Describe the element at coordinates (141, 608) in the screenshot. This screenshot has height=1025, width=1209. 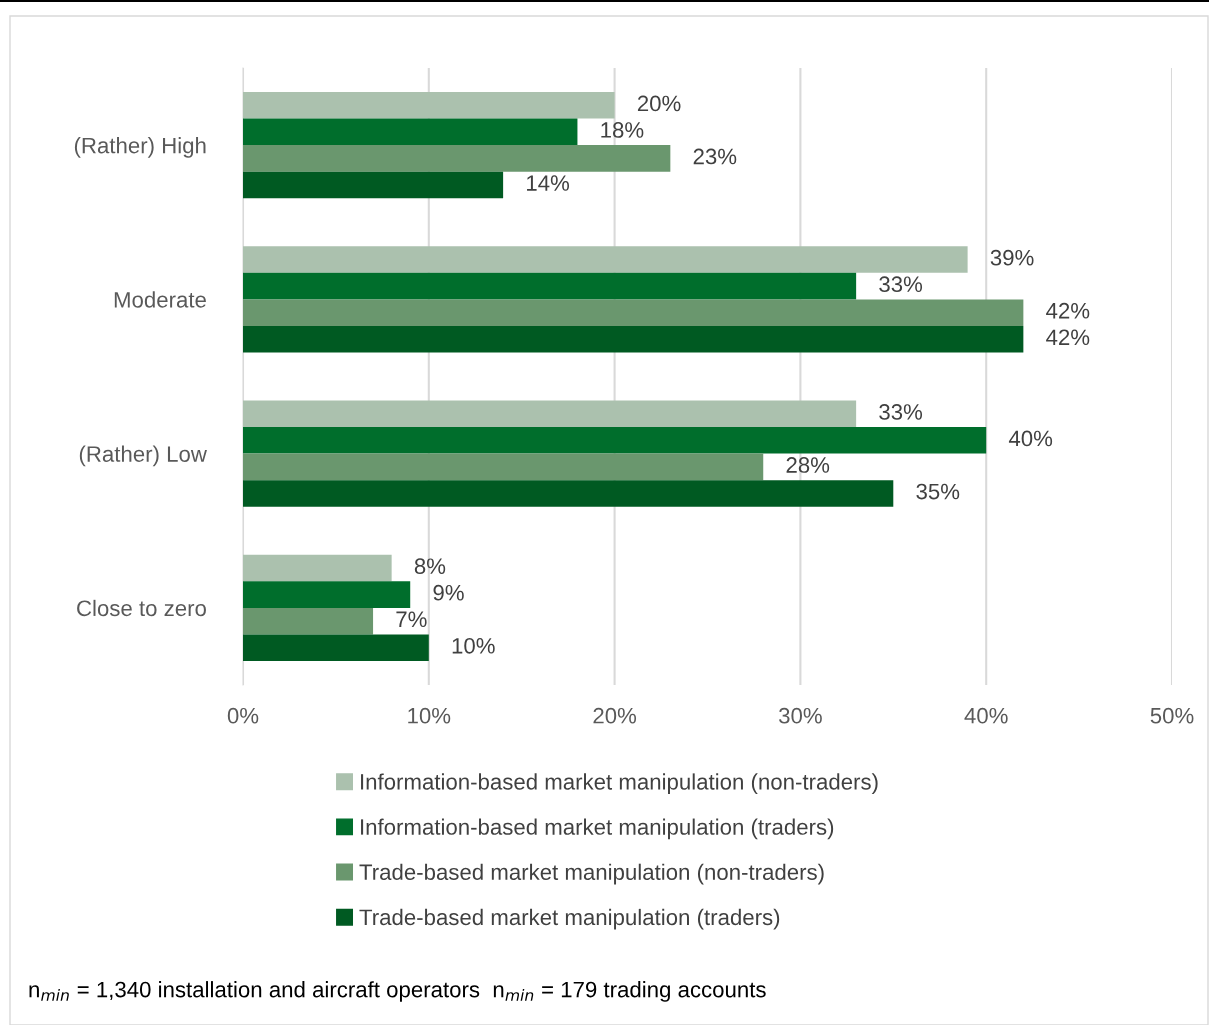
I see `y-tick-label: Close to zero` at that location.